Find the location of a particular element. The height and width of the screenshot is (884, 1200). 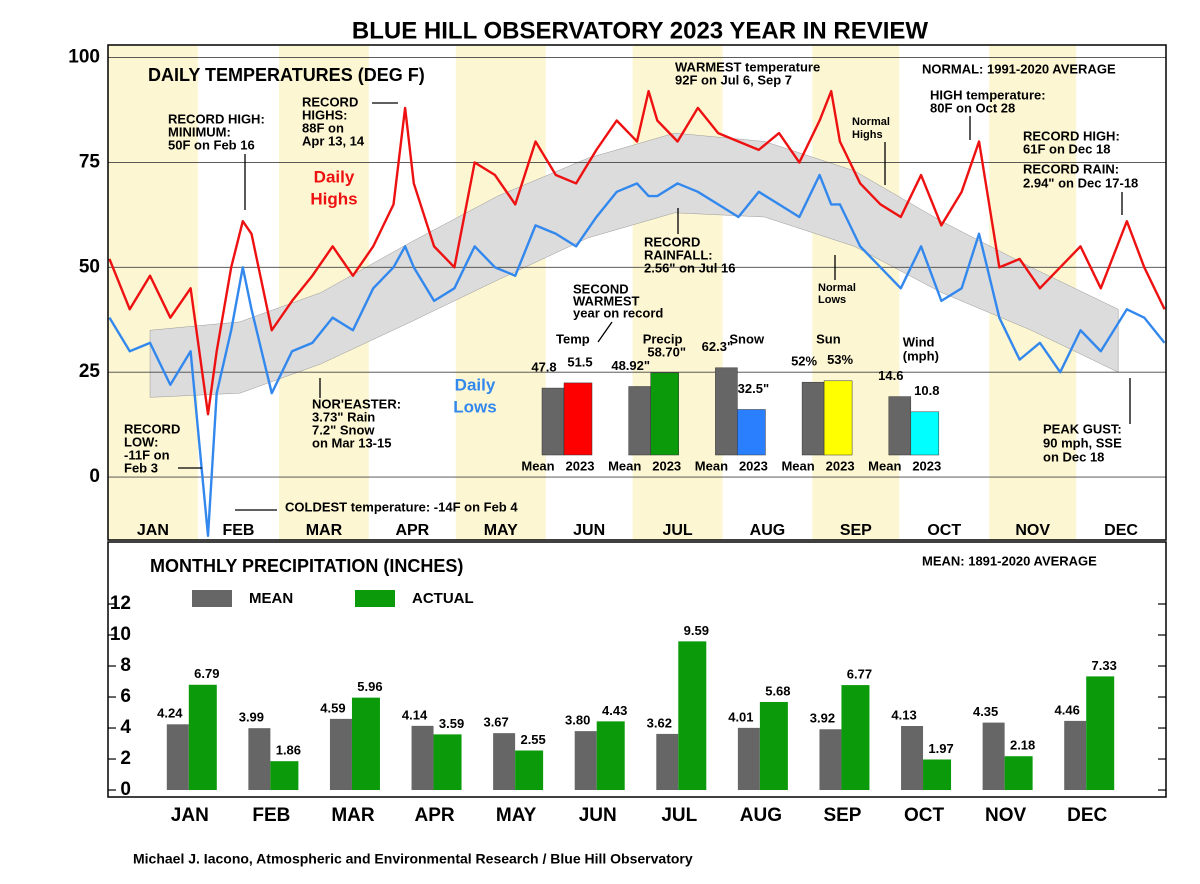

value-label: 4.43 is located at coordinates (614, 710).